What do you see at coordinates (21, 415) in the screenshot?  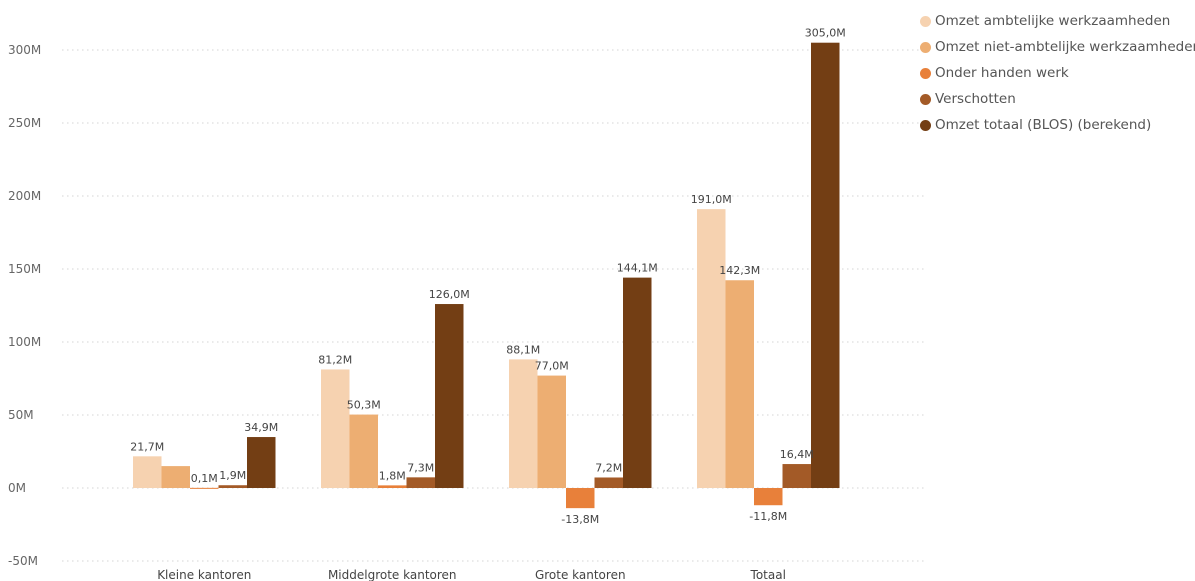 I see `y-tick-label: 50M` at bounding box center [21, 415].